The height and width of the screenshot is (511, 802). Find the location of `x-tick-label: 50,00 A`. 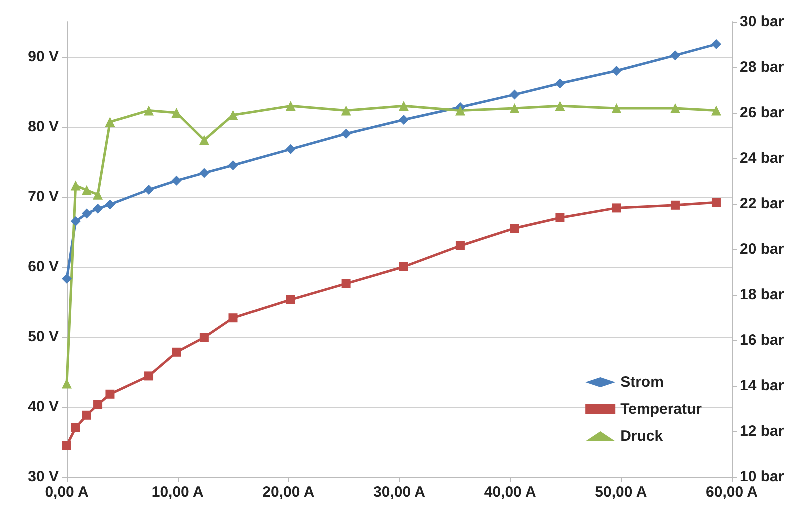

x-tick-label: 50,00 A is located at coordinates (621, 492).